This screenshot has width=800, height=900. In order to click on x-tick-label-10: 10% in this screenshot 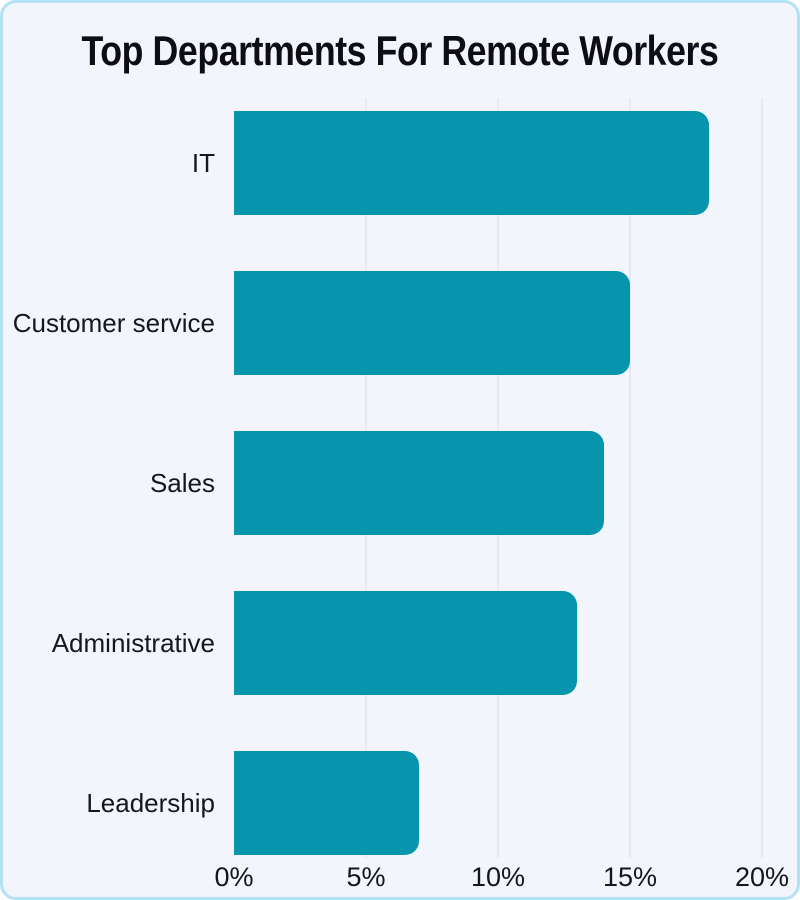, I will do `click(498, 877)`.